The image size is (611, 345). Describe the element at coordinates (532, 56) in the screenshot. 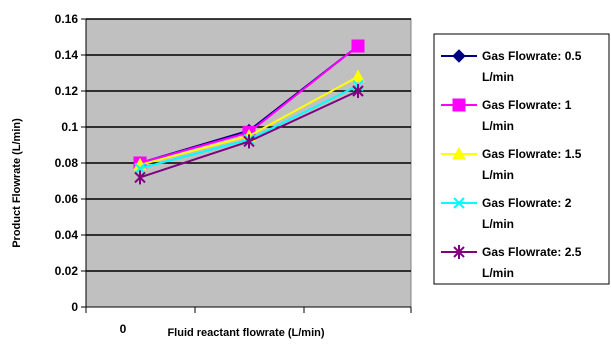

I see `legend-label: Gas Flowrate: 0.5` at that location.